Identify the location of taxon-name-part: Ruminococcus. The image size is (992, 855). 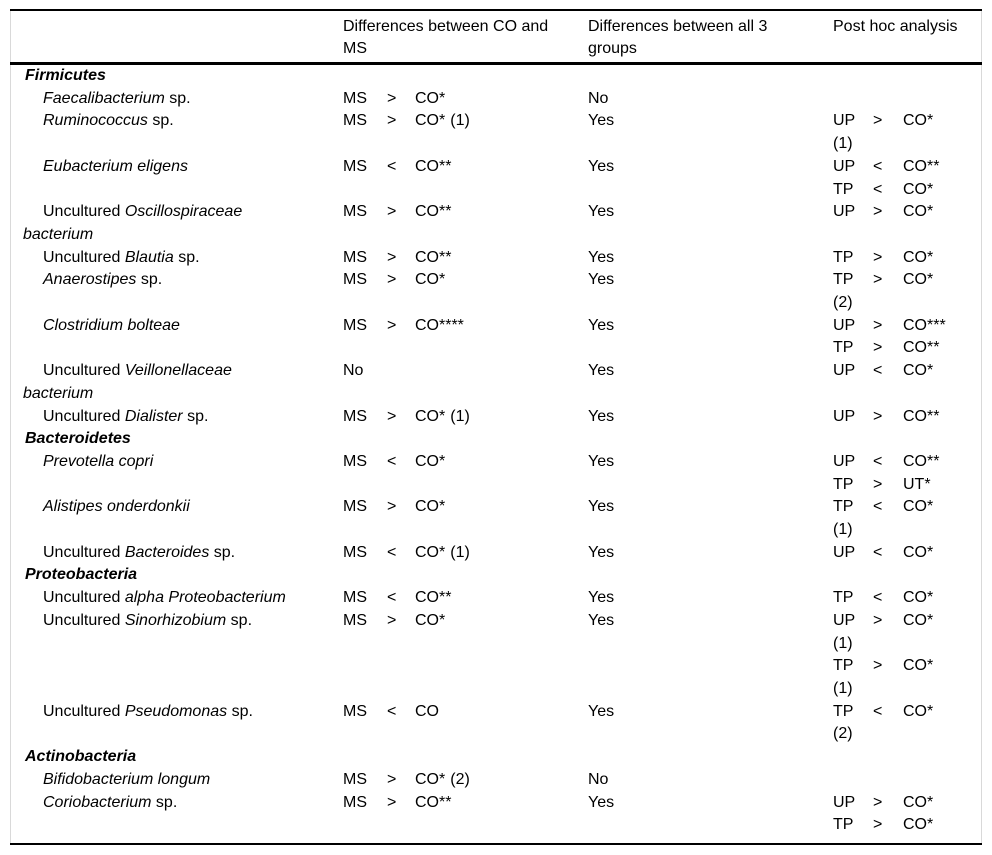
(95, 121).